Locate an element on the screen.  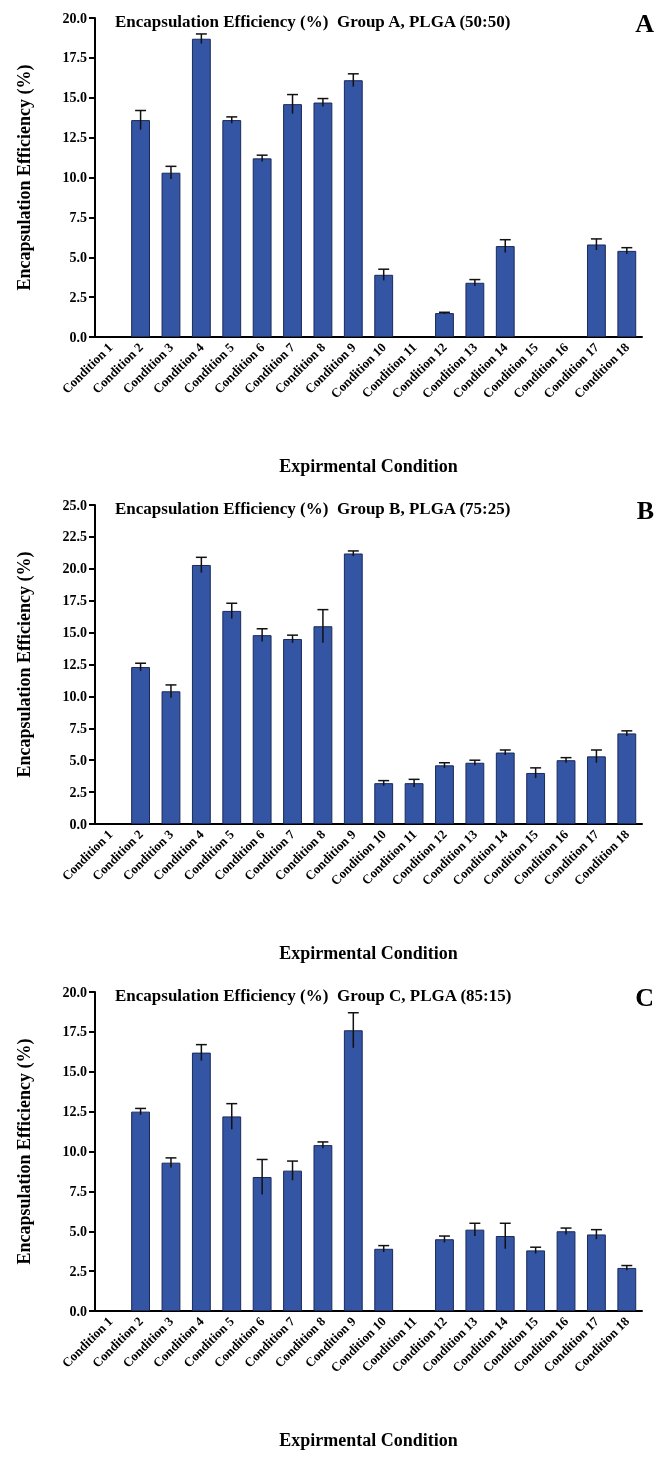
annotation: A is located at coordinates (645, 23).